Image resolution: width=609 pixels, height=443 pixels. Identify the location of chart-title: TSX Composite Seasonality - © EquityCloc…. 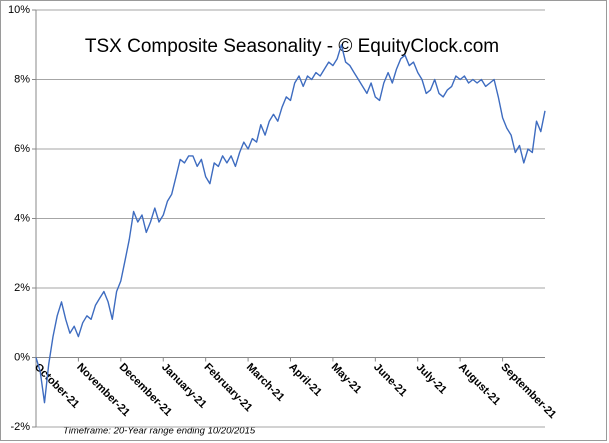
(292, 46).